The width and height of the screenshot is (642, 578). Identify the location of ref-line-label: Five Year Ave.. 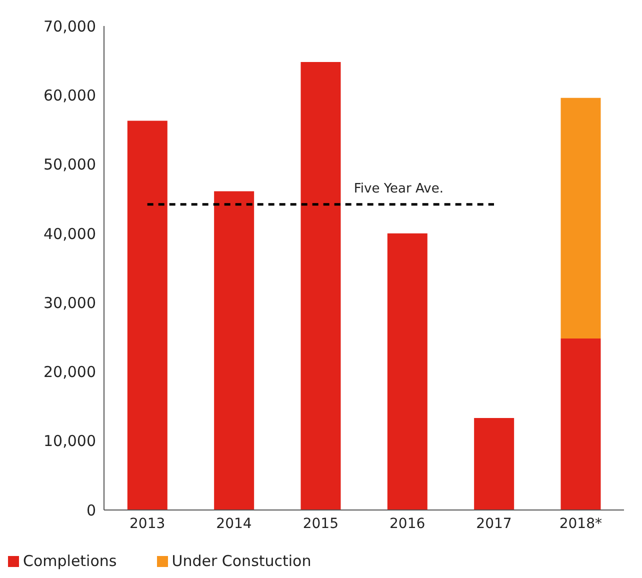
(399, 188).